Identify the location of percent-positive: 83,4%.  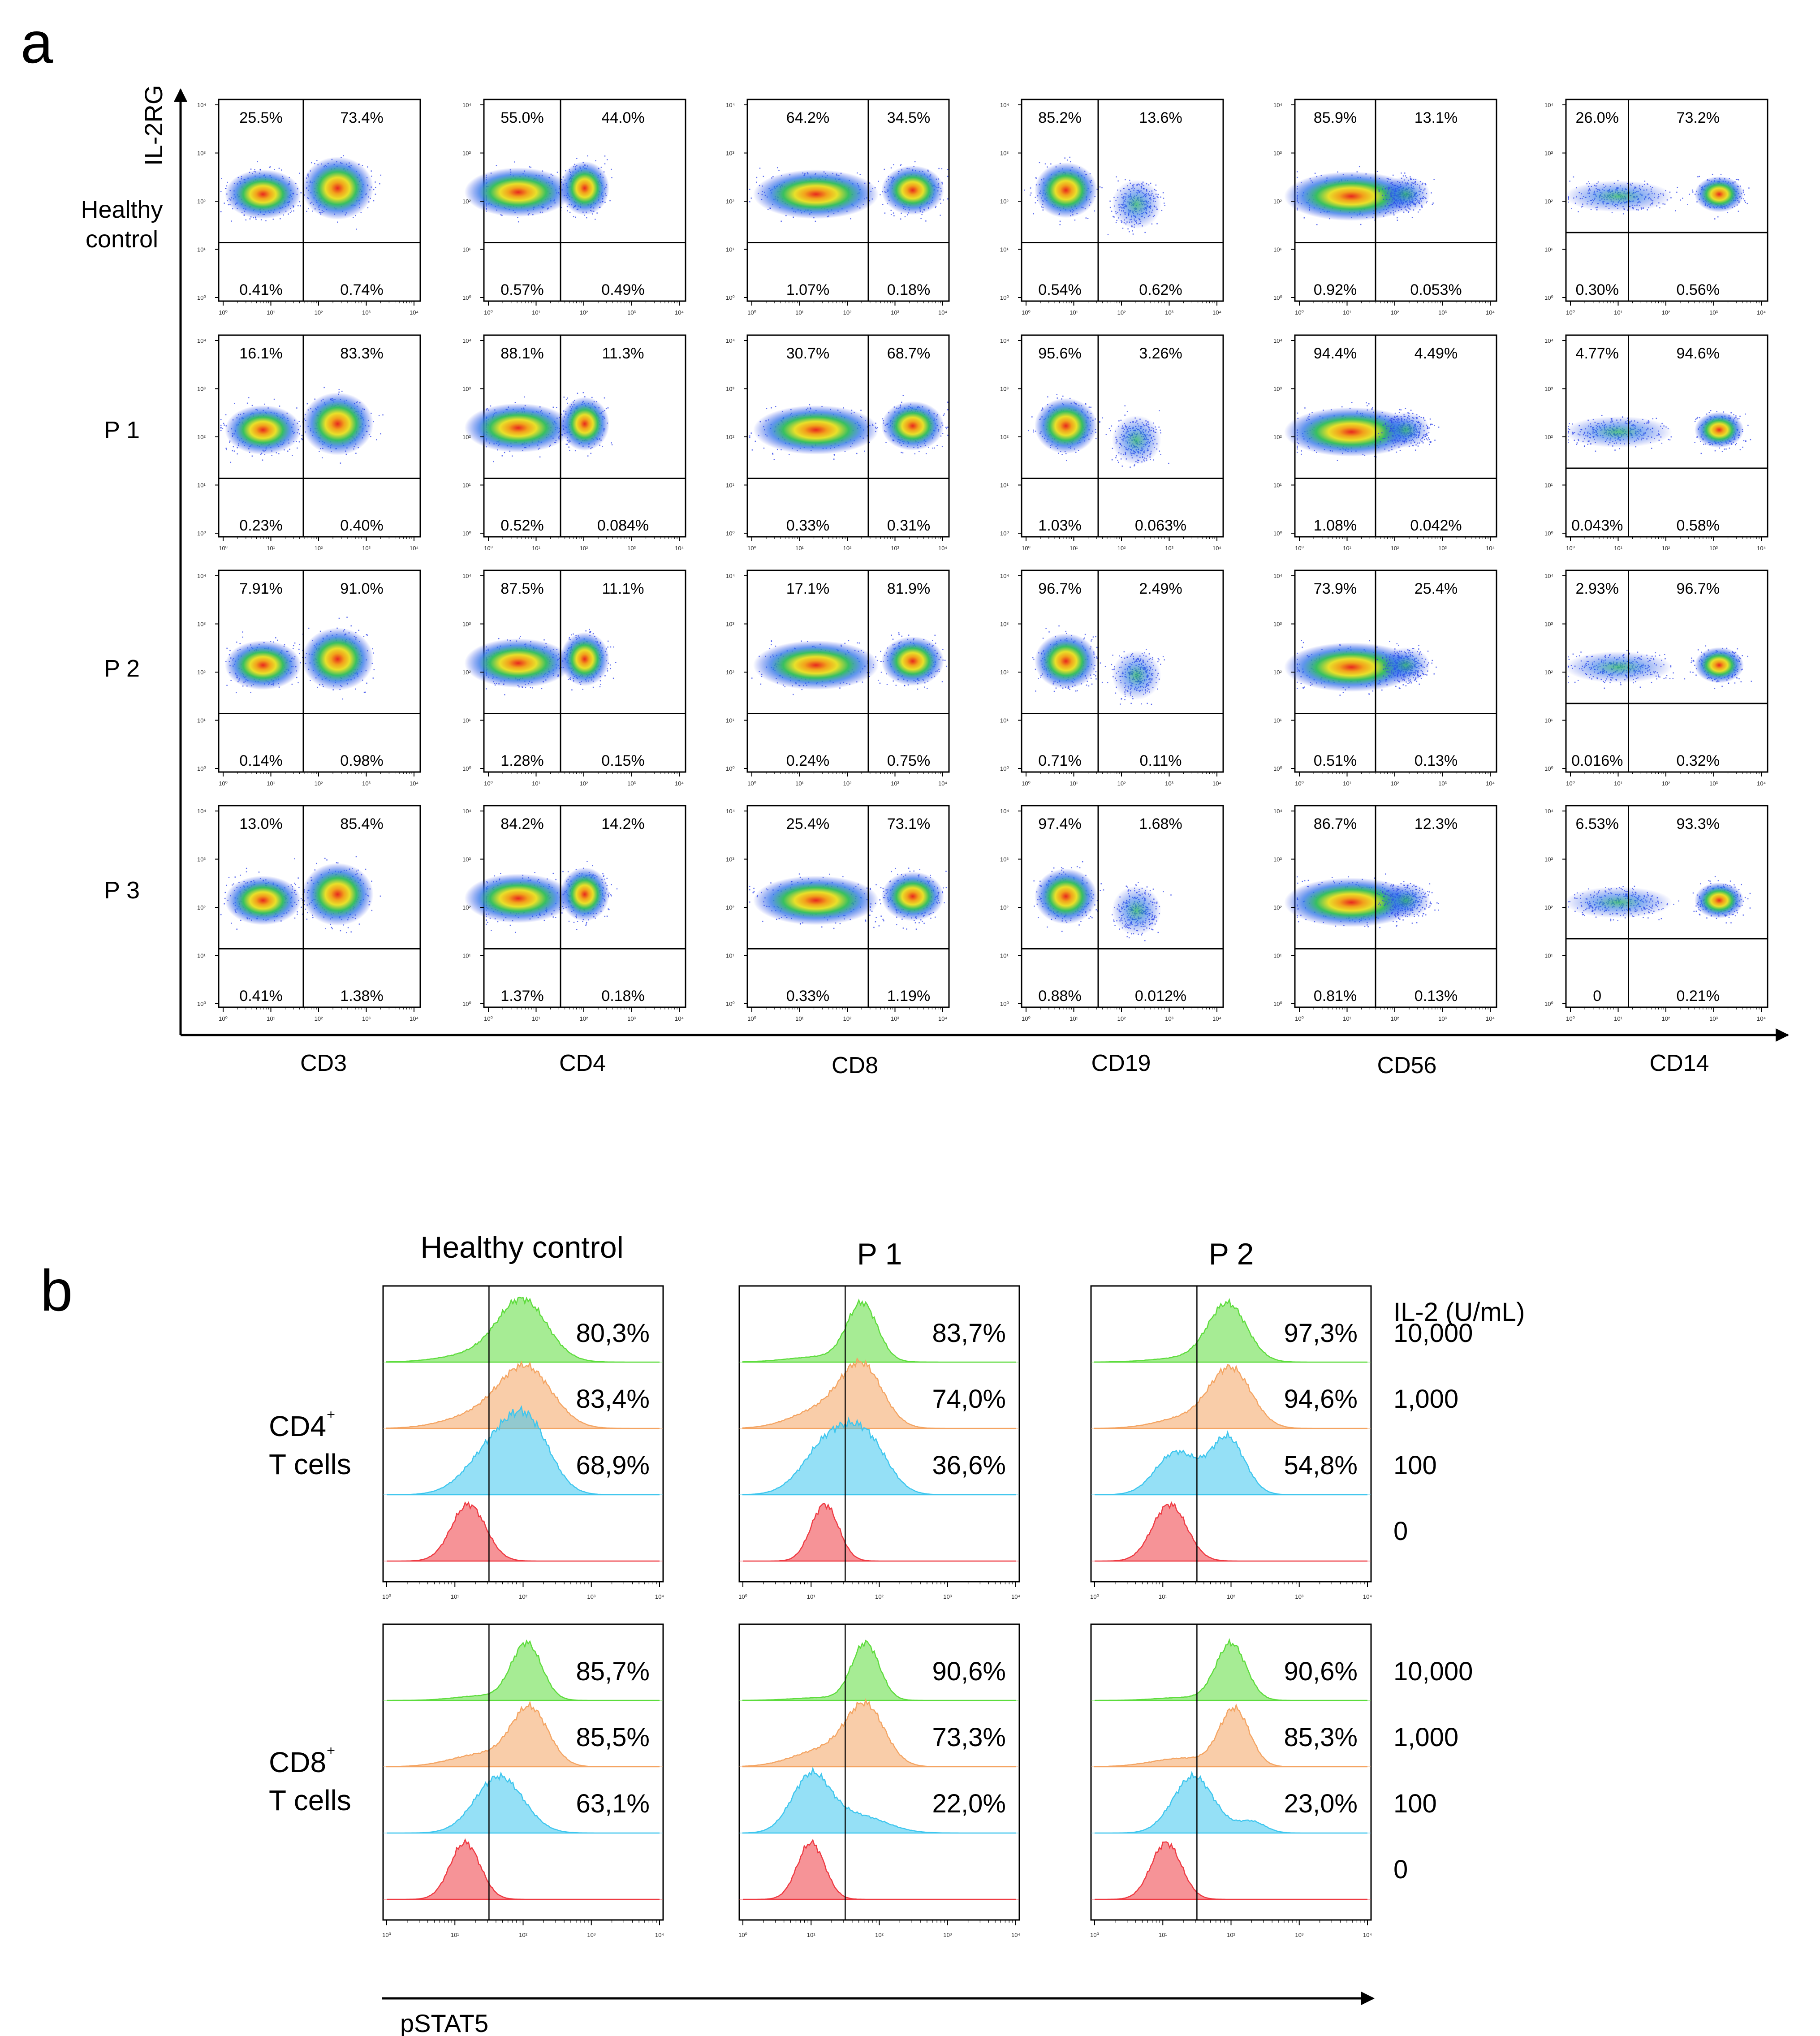
(613, 1399).